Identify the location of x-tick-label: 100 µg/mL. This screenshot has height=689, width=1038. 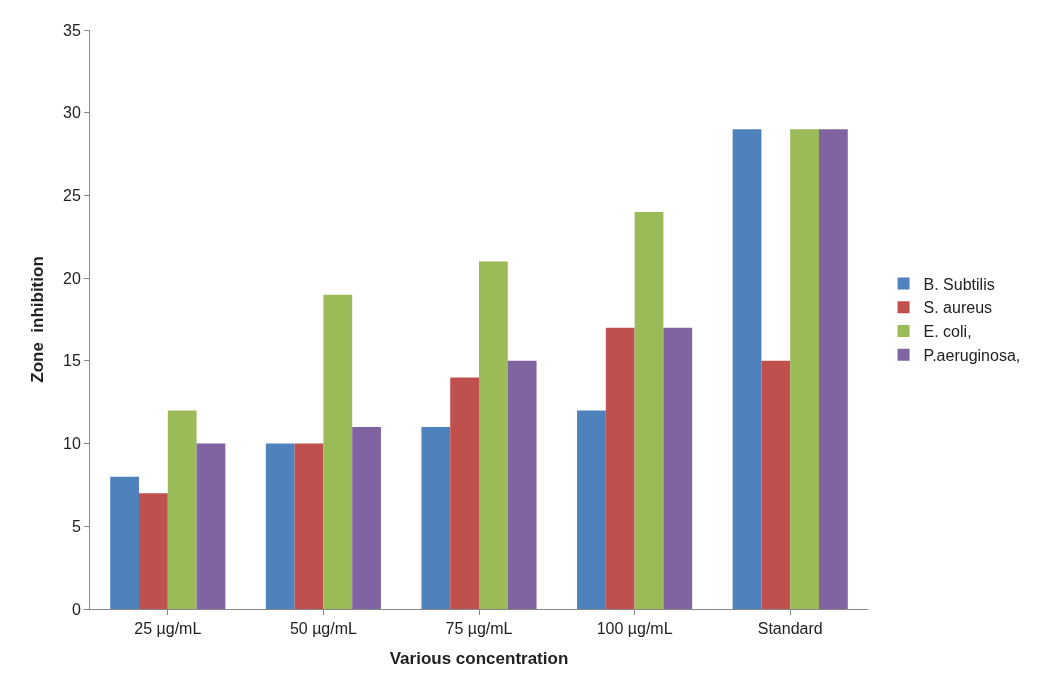
(634, 629).